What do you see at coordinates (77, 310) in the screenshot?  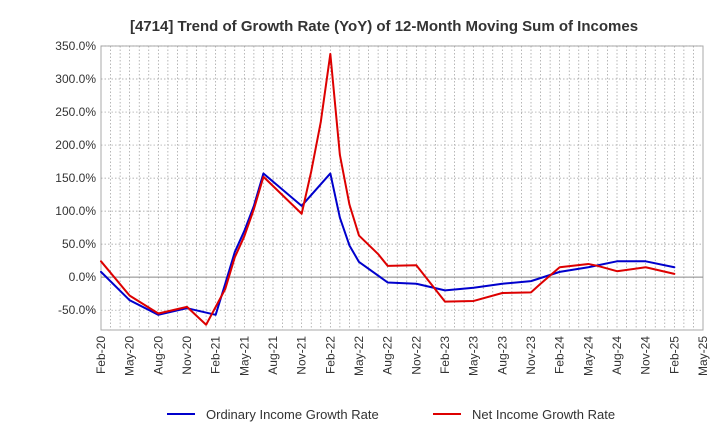 I see `y-tick-label: -50.0%` at bounding box center [77, 310].